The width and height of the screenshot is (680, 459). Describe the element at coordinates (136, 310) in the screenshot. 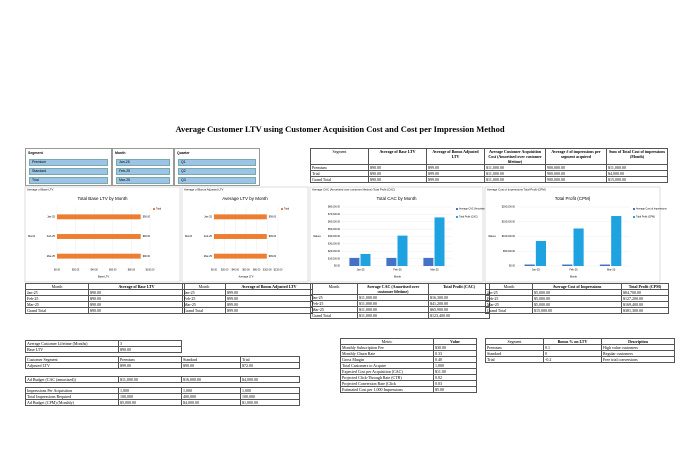

I see `table-cell: $90.00` at that location.